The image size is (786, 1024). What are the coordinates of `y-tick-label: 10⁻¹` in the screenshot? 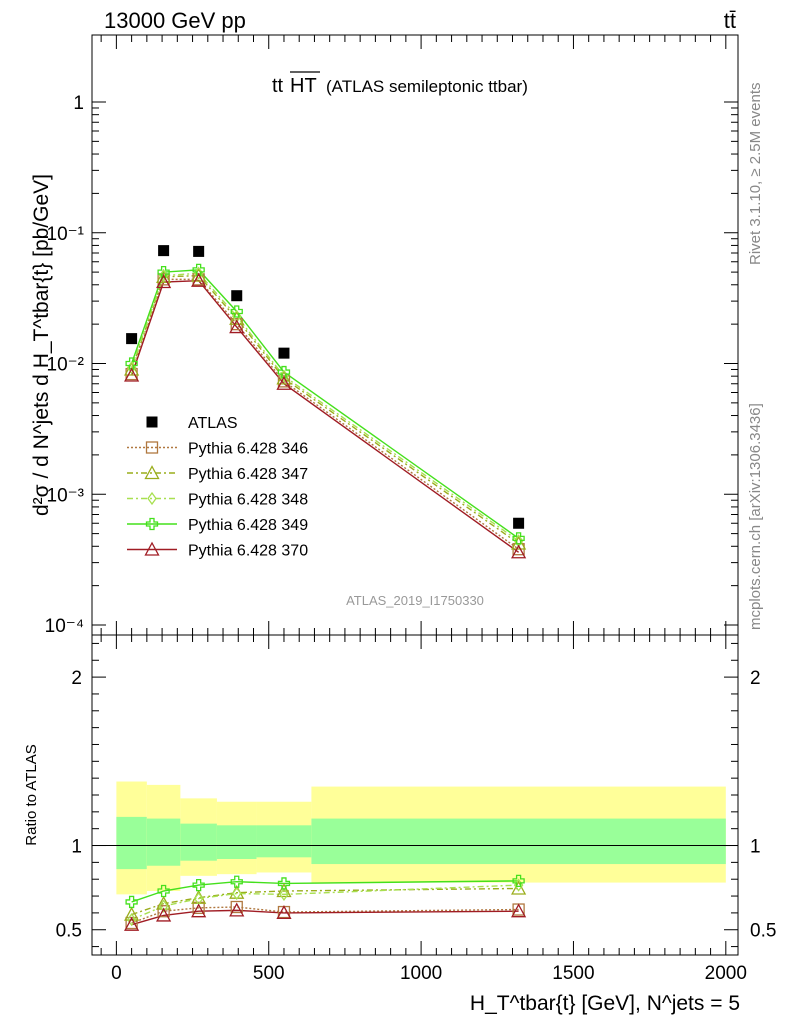 It's located at (66, 234).